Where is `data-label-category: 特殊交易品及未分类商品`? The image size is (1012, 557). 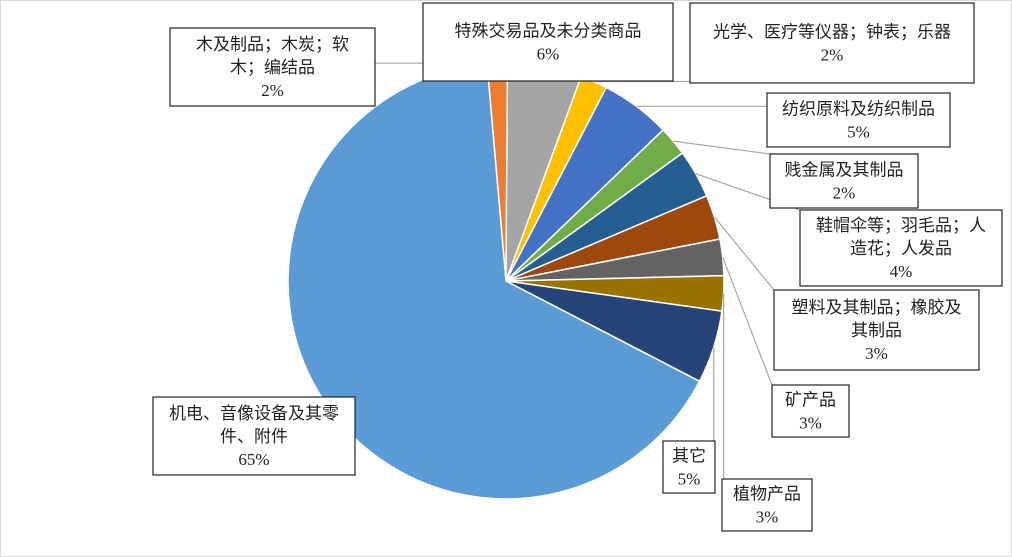
data-label-category: 特殊交易品及未分类商品 is located at coordinates (548, 31).